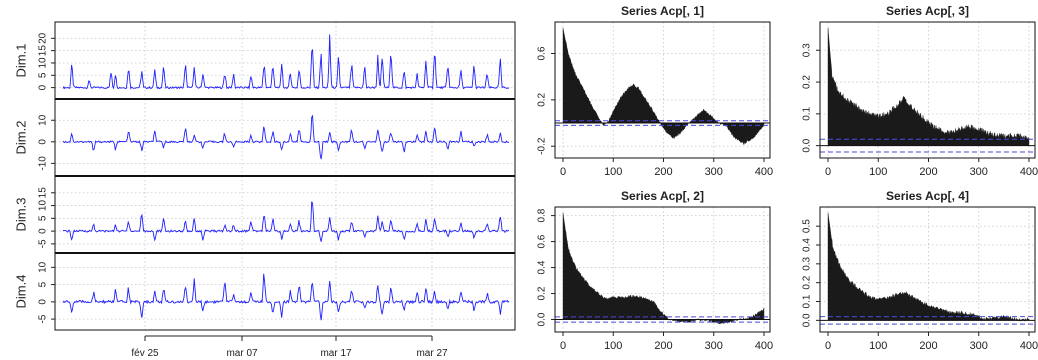 This screenshot has height=360, width=1038. I want to click on y-tick-label: 0.8, so click(542, 215).